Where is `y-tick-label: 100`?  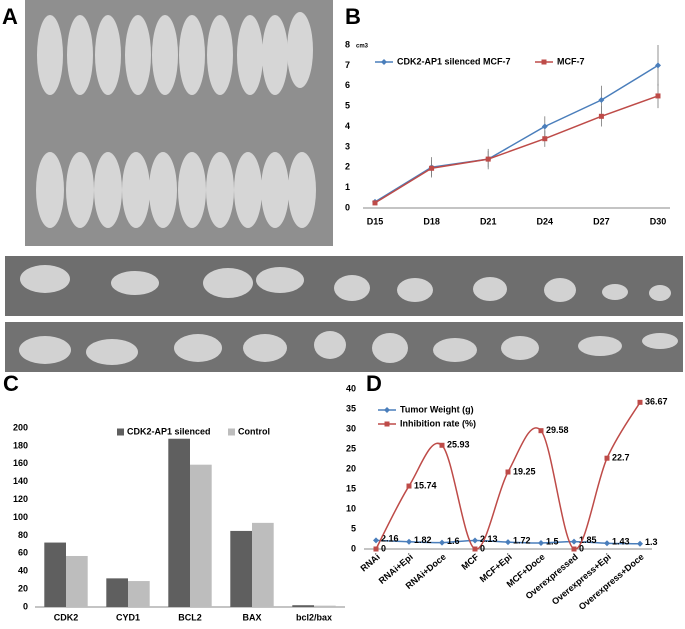 y-tick-label: 100 is located at coordinates (20, 517).